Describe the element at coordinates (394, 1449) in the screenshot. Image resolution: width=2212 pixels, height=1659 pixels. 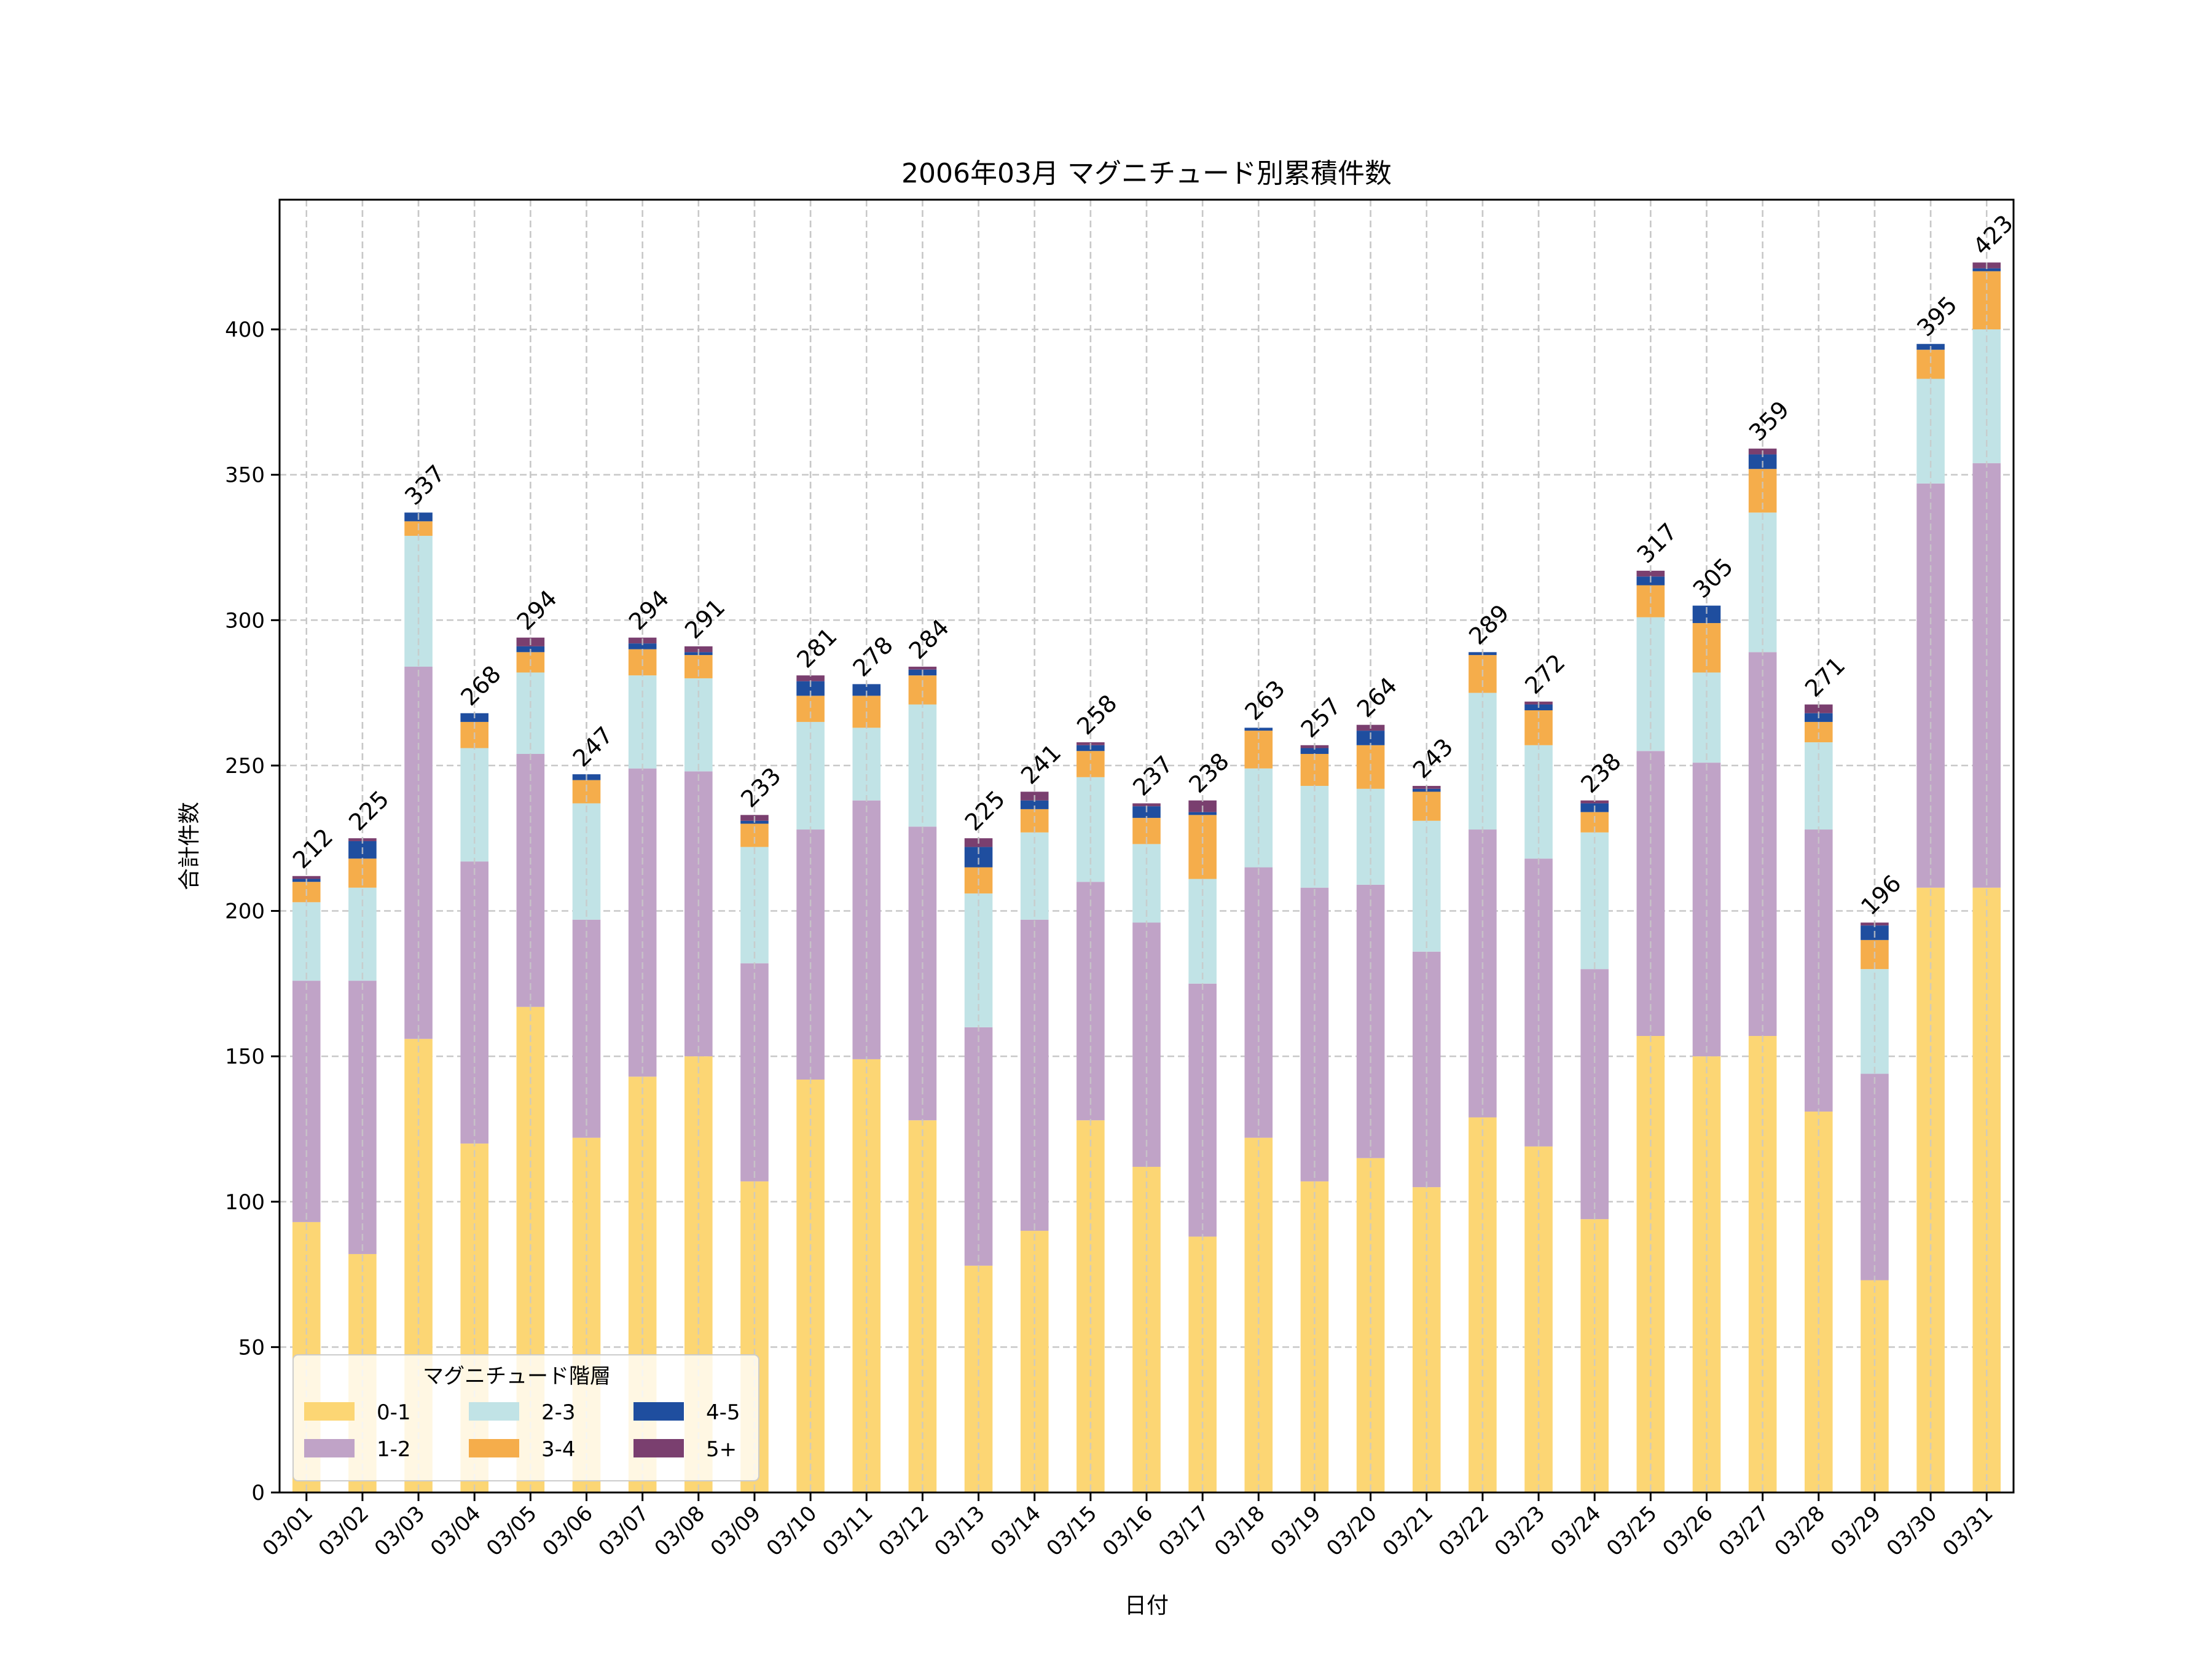
I see `legend-label: 1-2` at that location.